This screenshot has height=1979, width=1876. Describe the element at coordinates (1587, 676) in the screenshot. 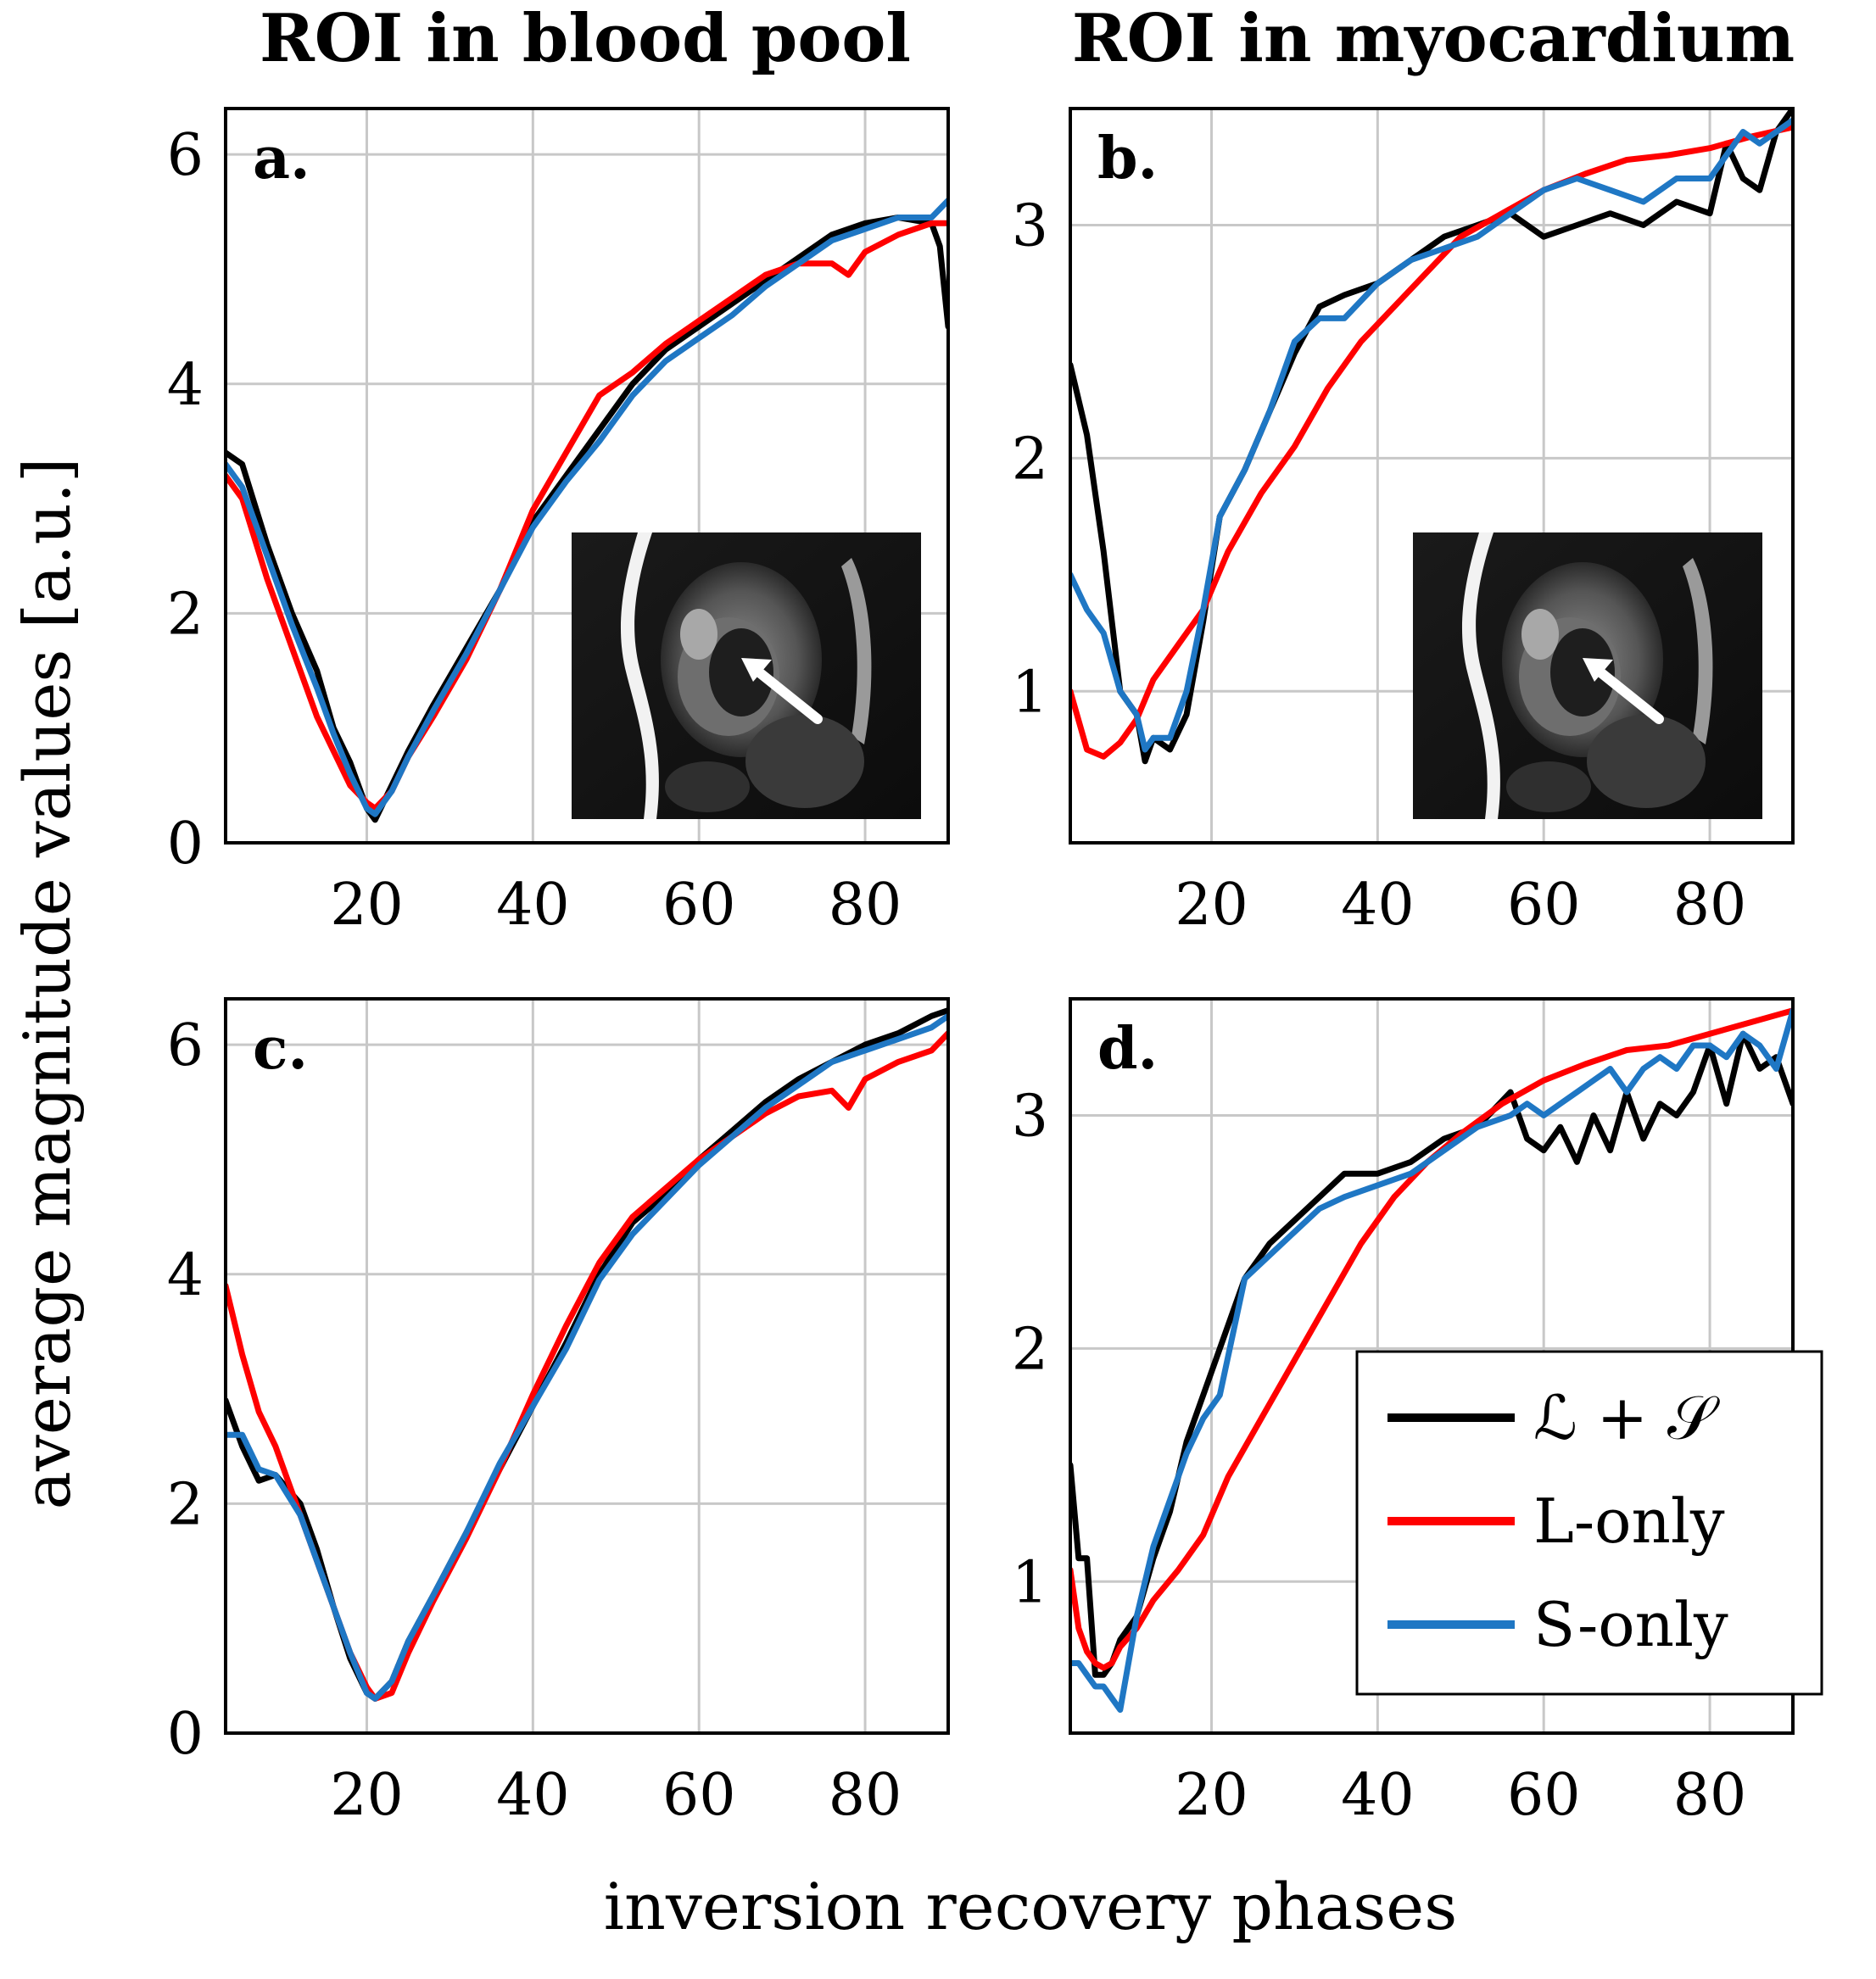

I see `panel-b-inset` at that location.